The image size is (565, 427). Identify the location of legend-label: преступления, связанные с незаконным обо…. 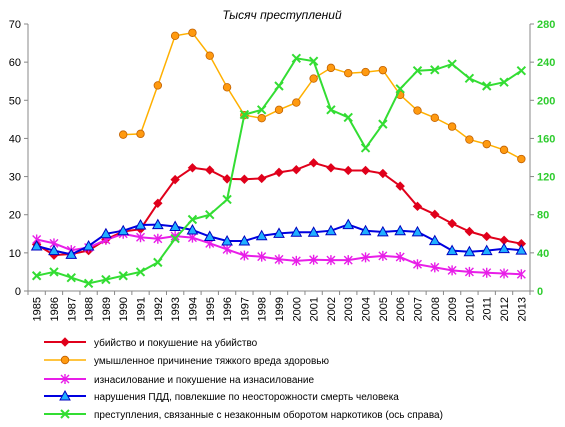
(268, 415).